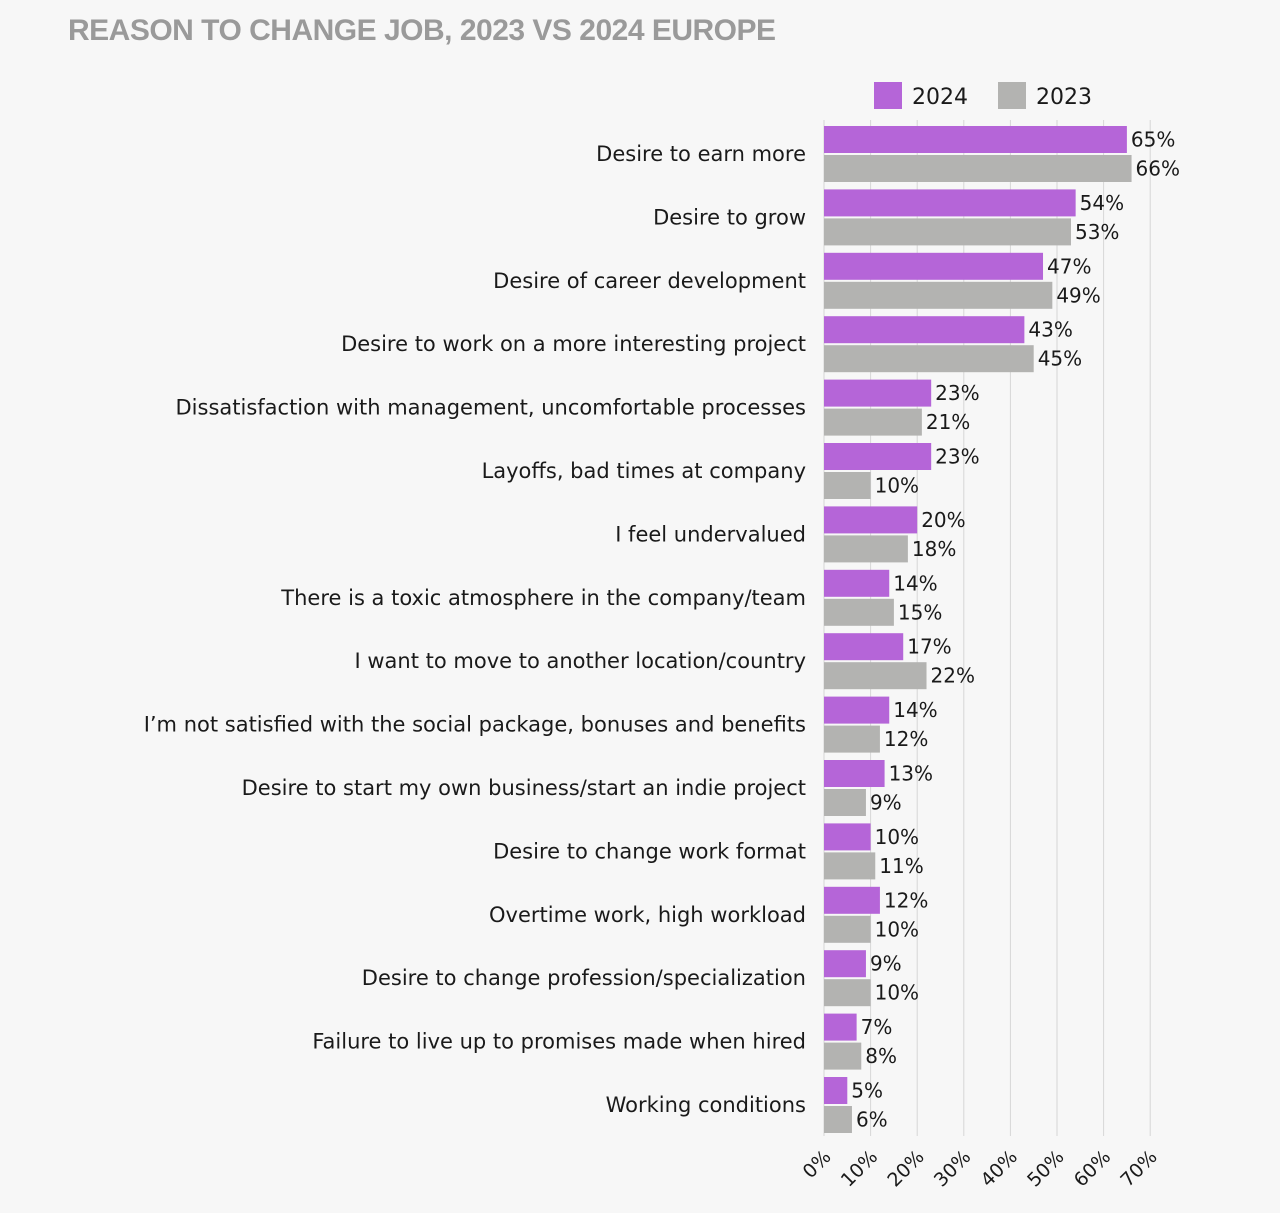  Describe the element at coordinates (905, 1168) in the screenshot. I see `x-tick-label: 20%` at that location.